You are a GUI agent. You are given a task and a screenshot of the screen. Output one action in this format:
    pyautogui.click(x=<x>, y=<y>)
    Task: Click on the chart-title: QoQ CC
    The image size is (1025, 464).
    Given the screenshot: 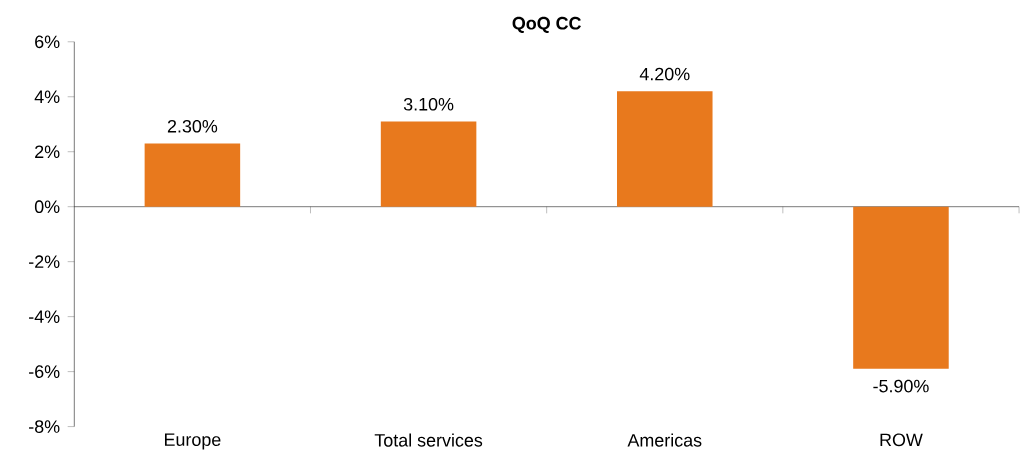 What is the action you would take?
    pyautogui.click(x=546, y=25)
    